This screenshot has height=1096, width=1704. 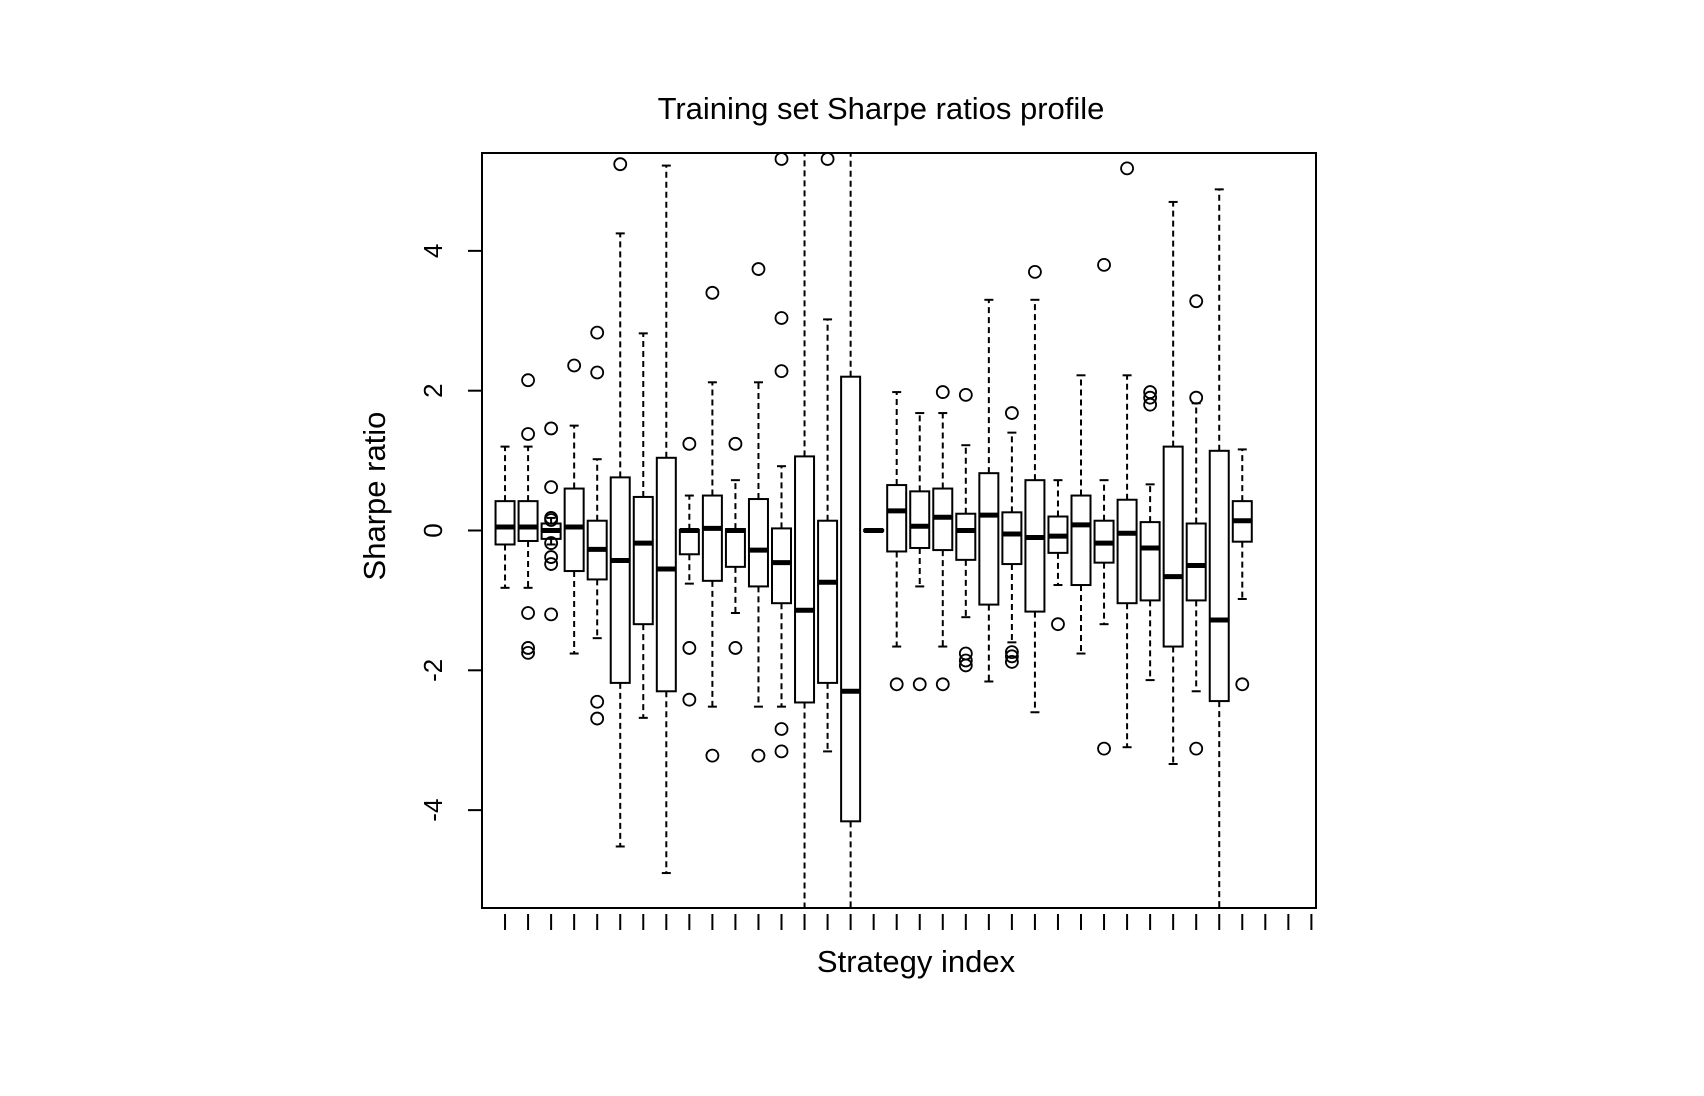 What do you see at coordinates (374, 496) in the screenshot?
I see `y-axis-label: Sharpe ratio` at bounding box center [374, 496].